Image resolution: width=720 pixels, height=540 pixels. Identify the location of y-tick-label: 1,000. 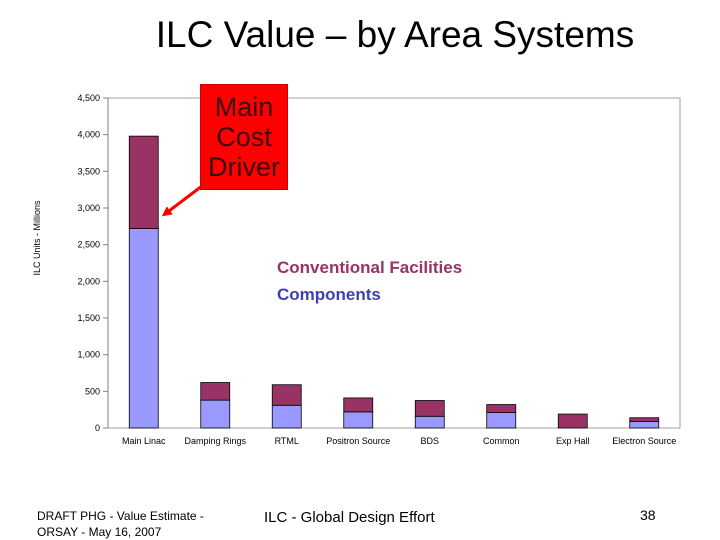
(88, 355).